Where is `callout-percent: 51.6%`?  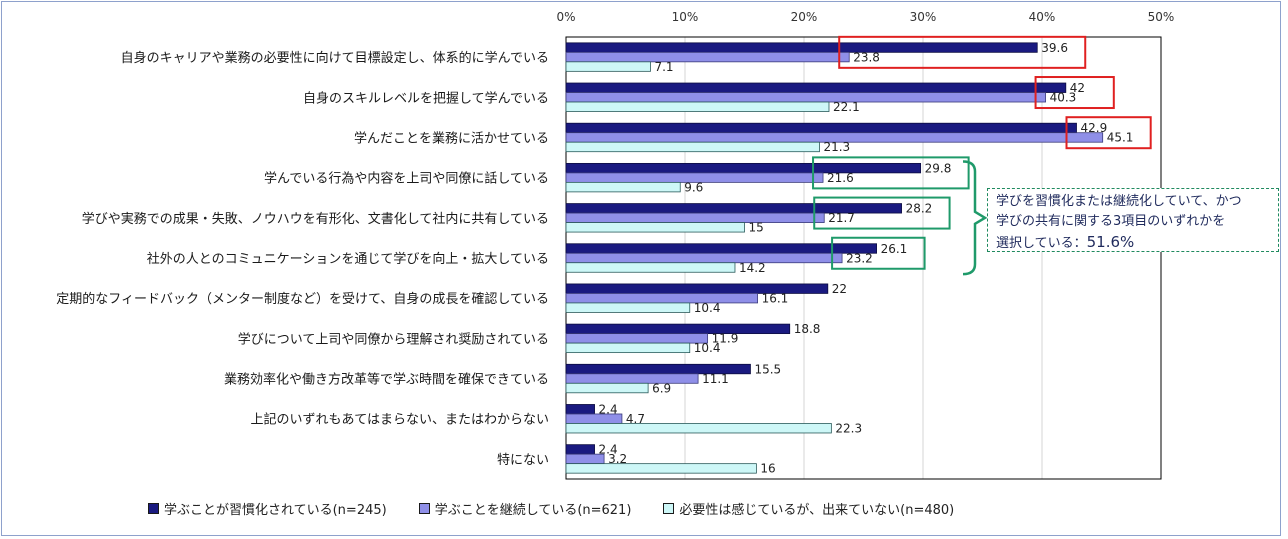 callout-percent: 51.6% is located at coordinates (1110, 242).